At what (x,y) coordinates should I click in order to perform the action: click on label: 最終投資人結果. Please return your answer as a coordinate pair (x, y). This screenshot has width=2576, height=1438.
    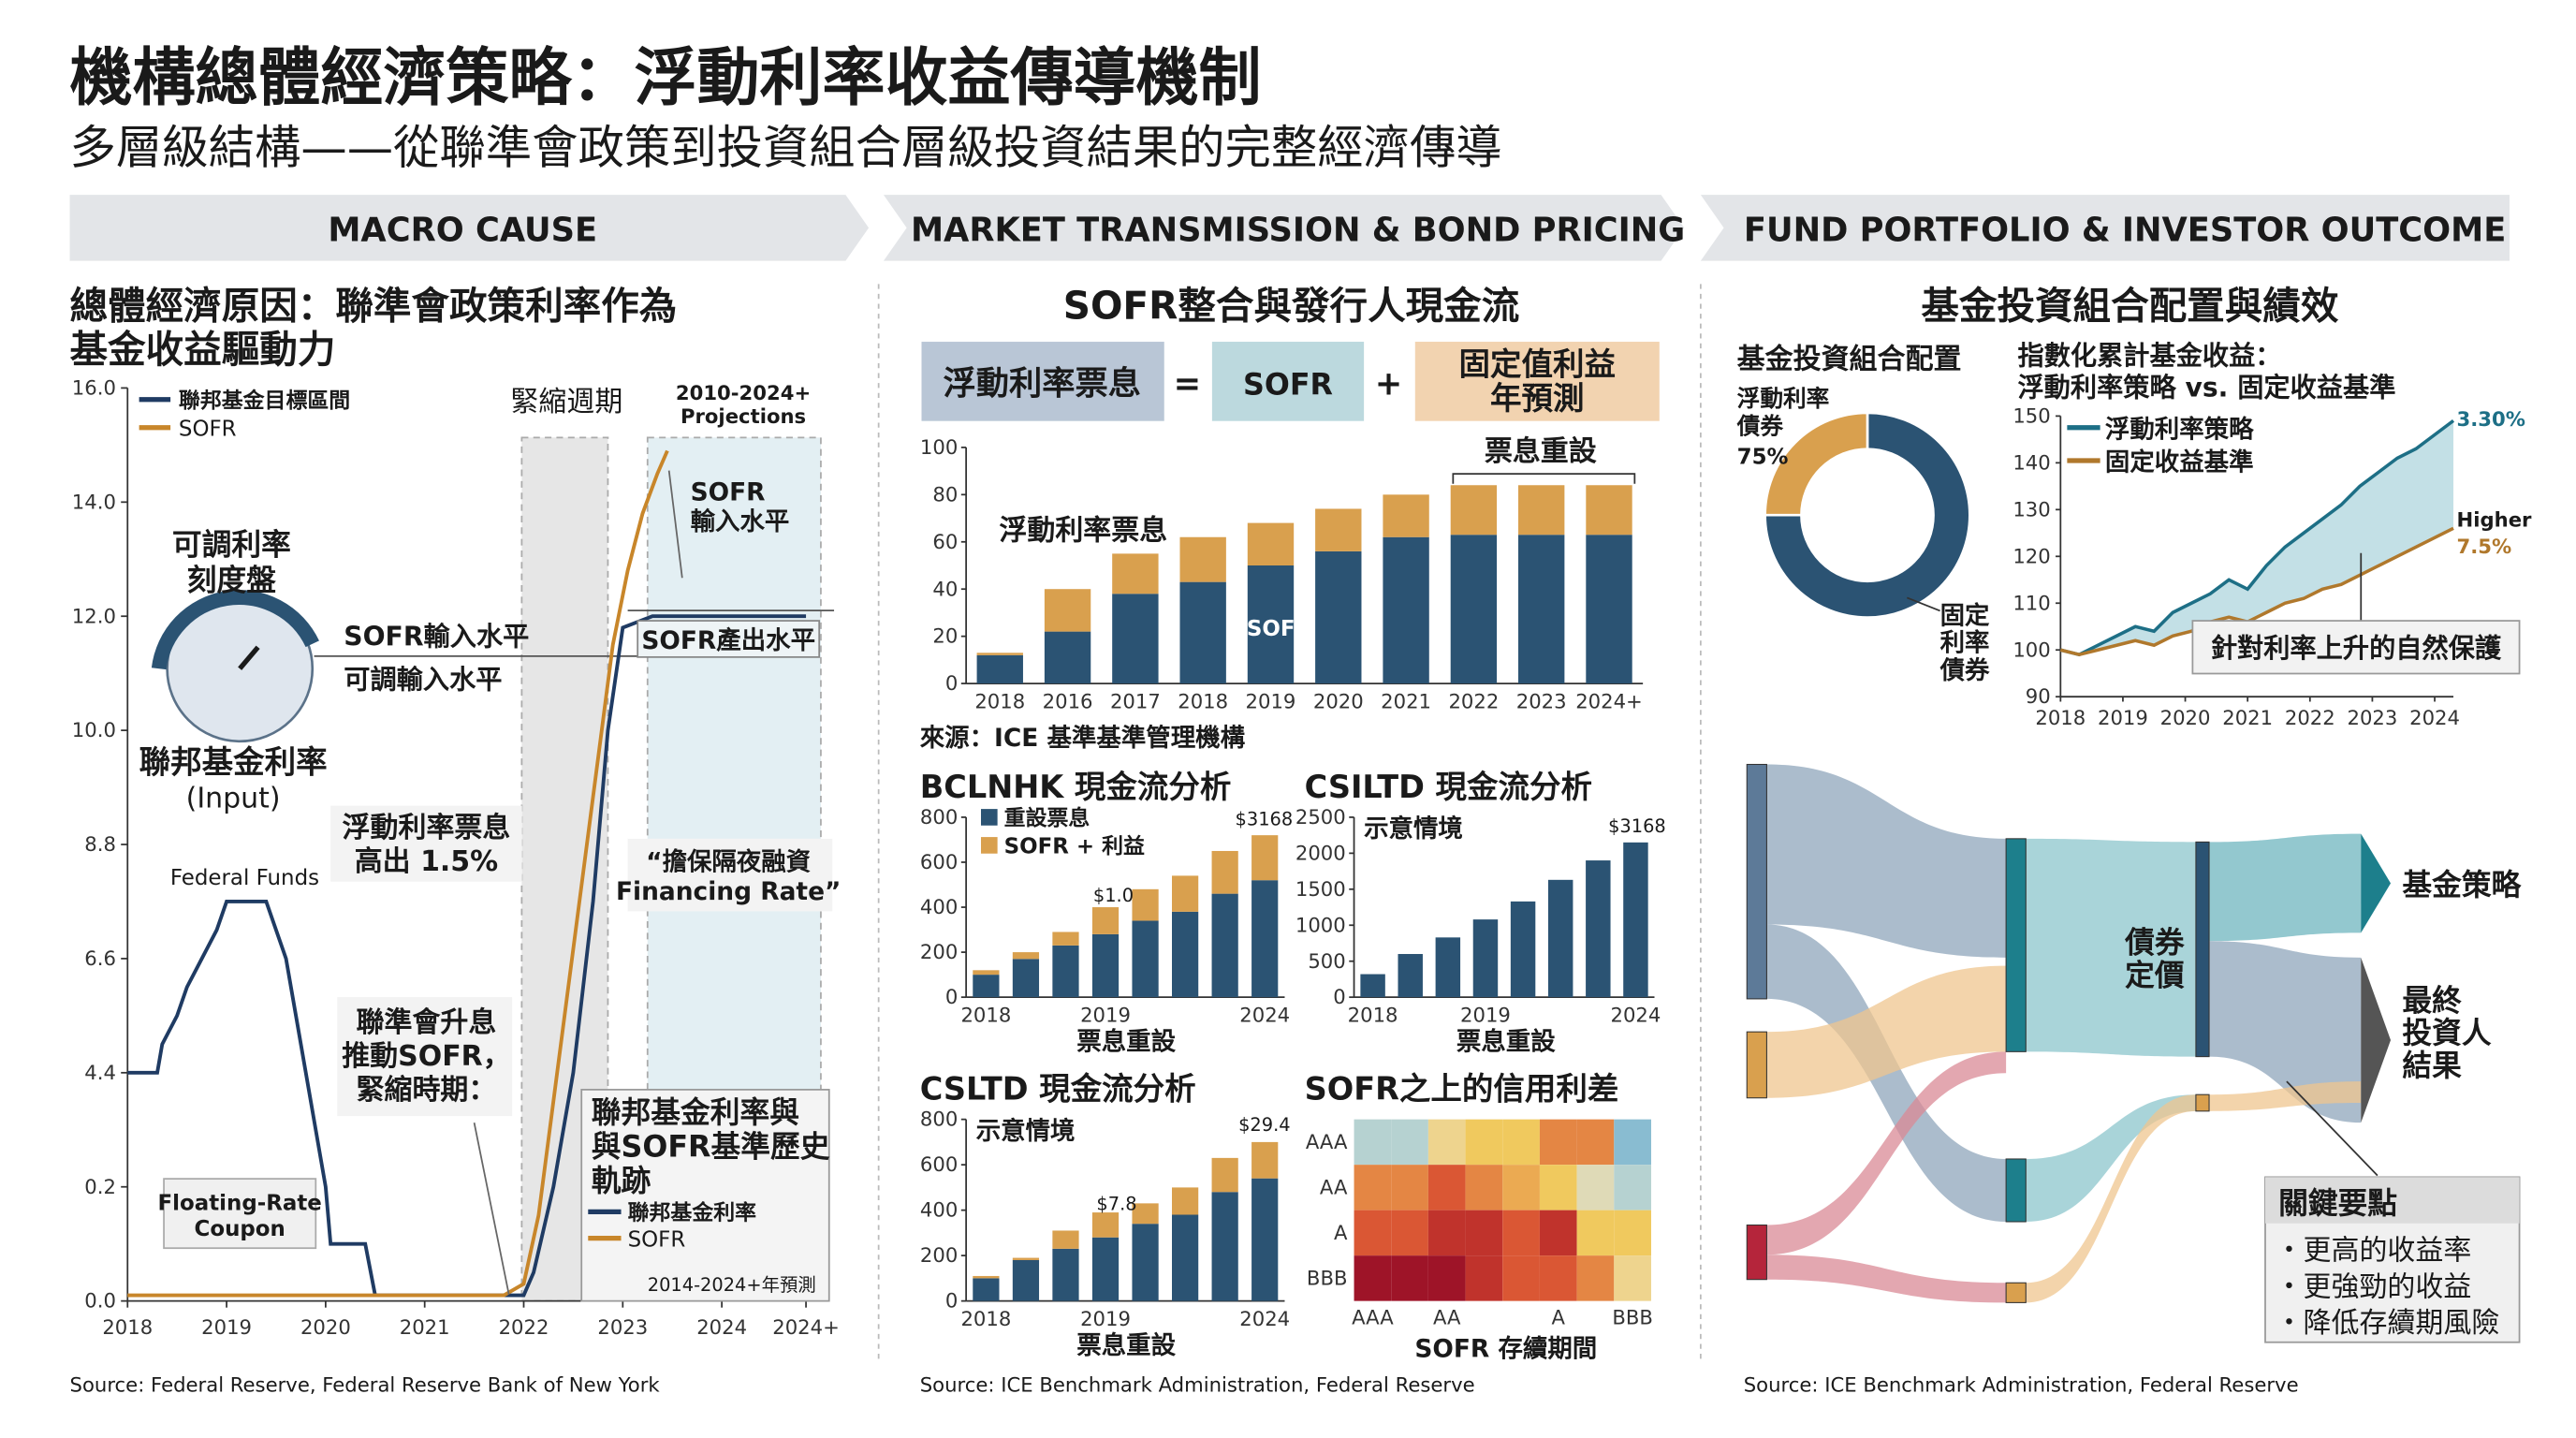
    Looking at the image, I should click on (2446, 1033).